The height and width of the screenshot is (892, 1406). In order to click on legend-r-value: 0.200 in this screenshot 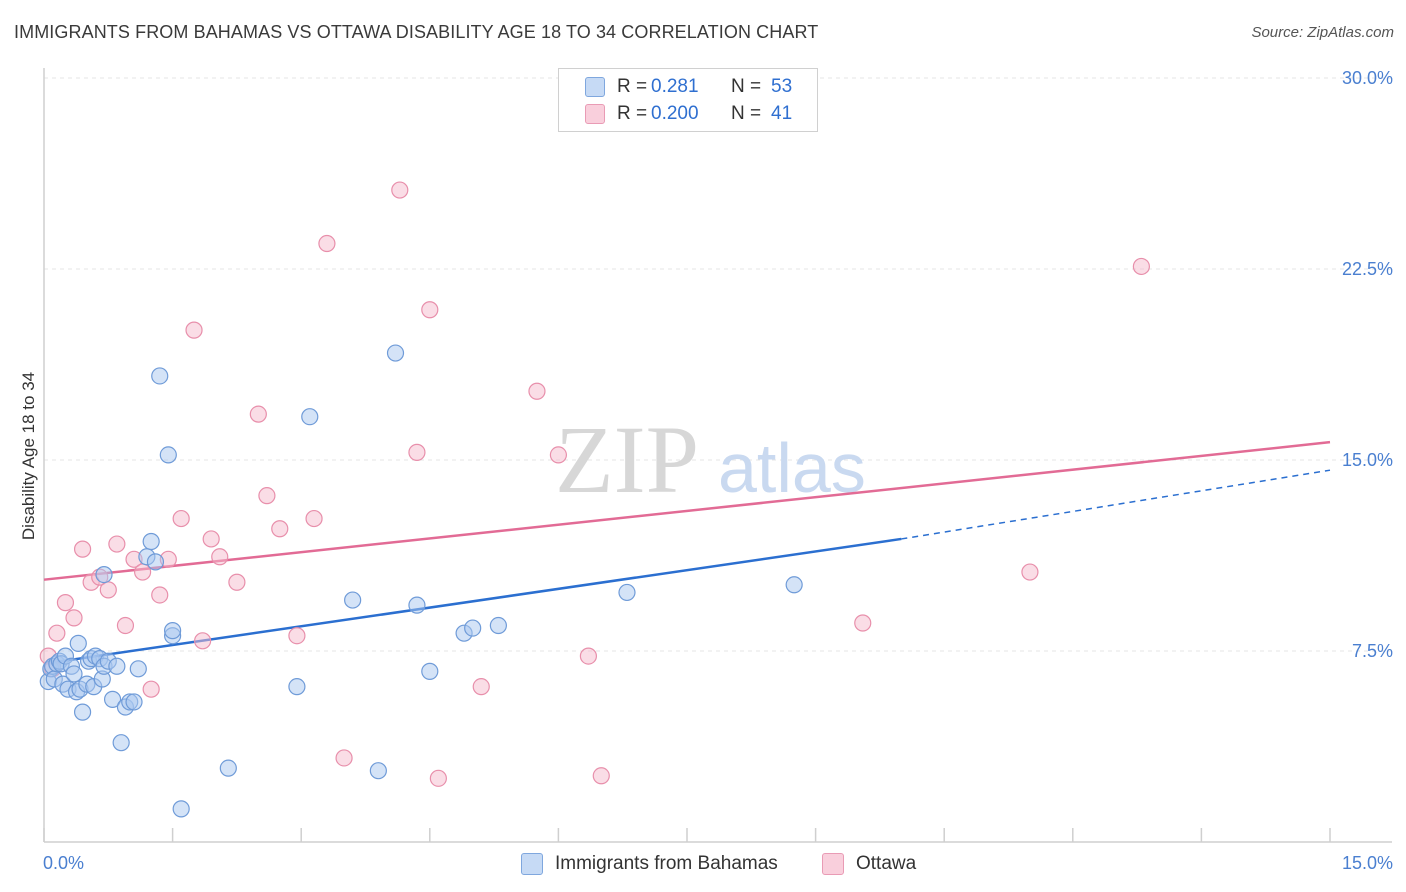, I will do `click(675, 113)`.